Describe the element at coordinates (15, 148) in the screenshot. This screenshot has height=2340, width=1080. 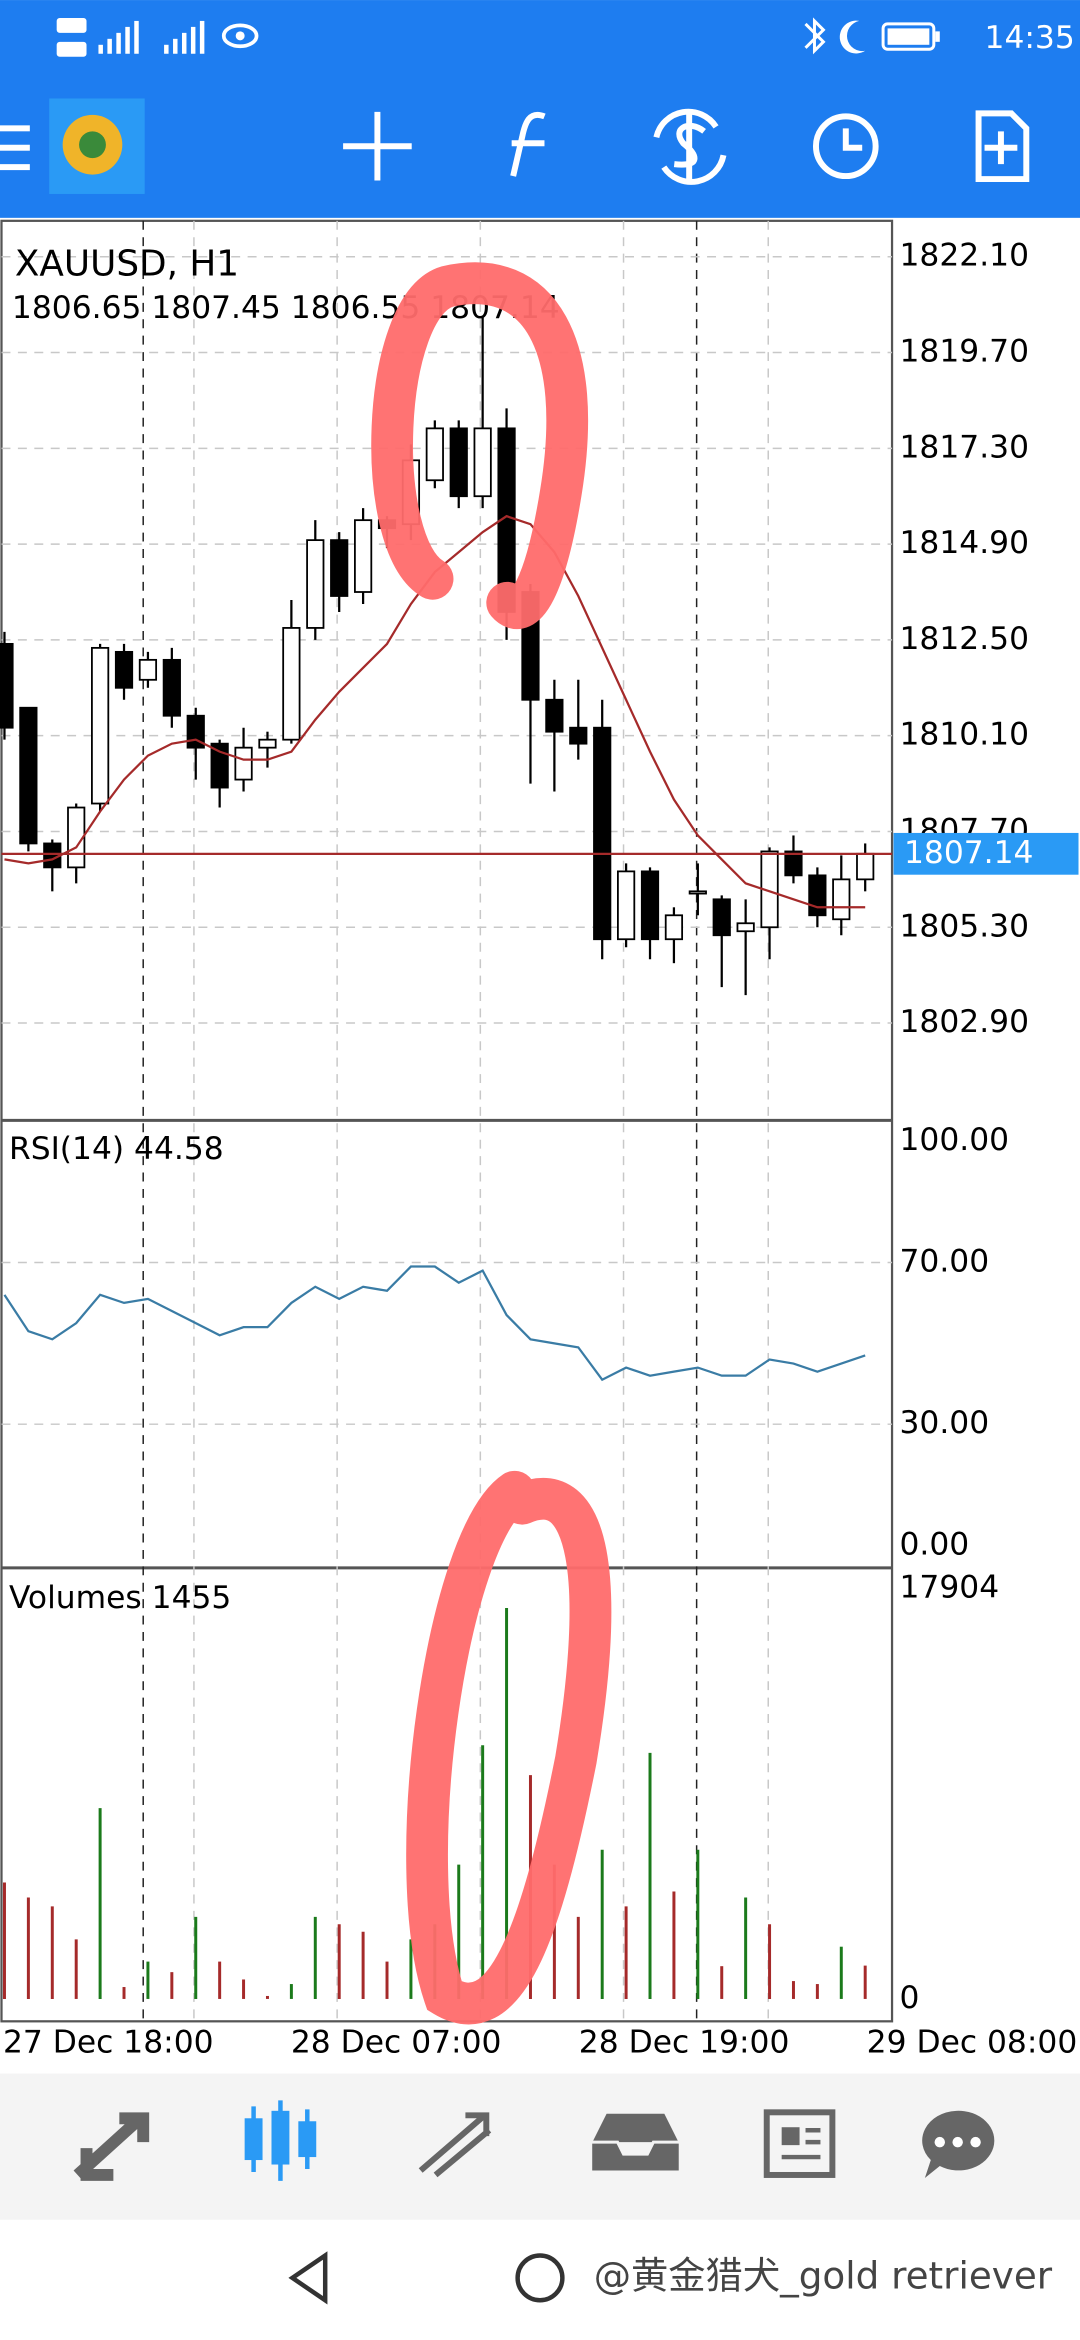
I see `menu-button` at that location.